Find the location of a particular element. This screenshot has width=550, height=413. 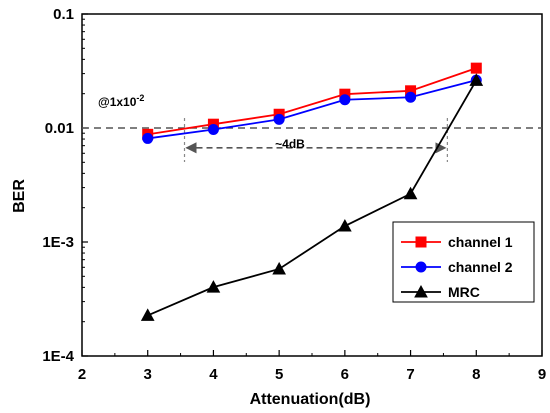

legend: channel 1 channel 2 MRC is located at coordinates (463, 262).